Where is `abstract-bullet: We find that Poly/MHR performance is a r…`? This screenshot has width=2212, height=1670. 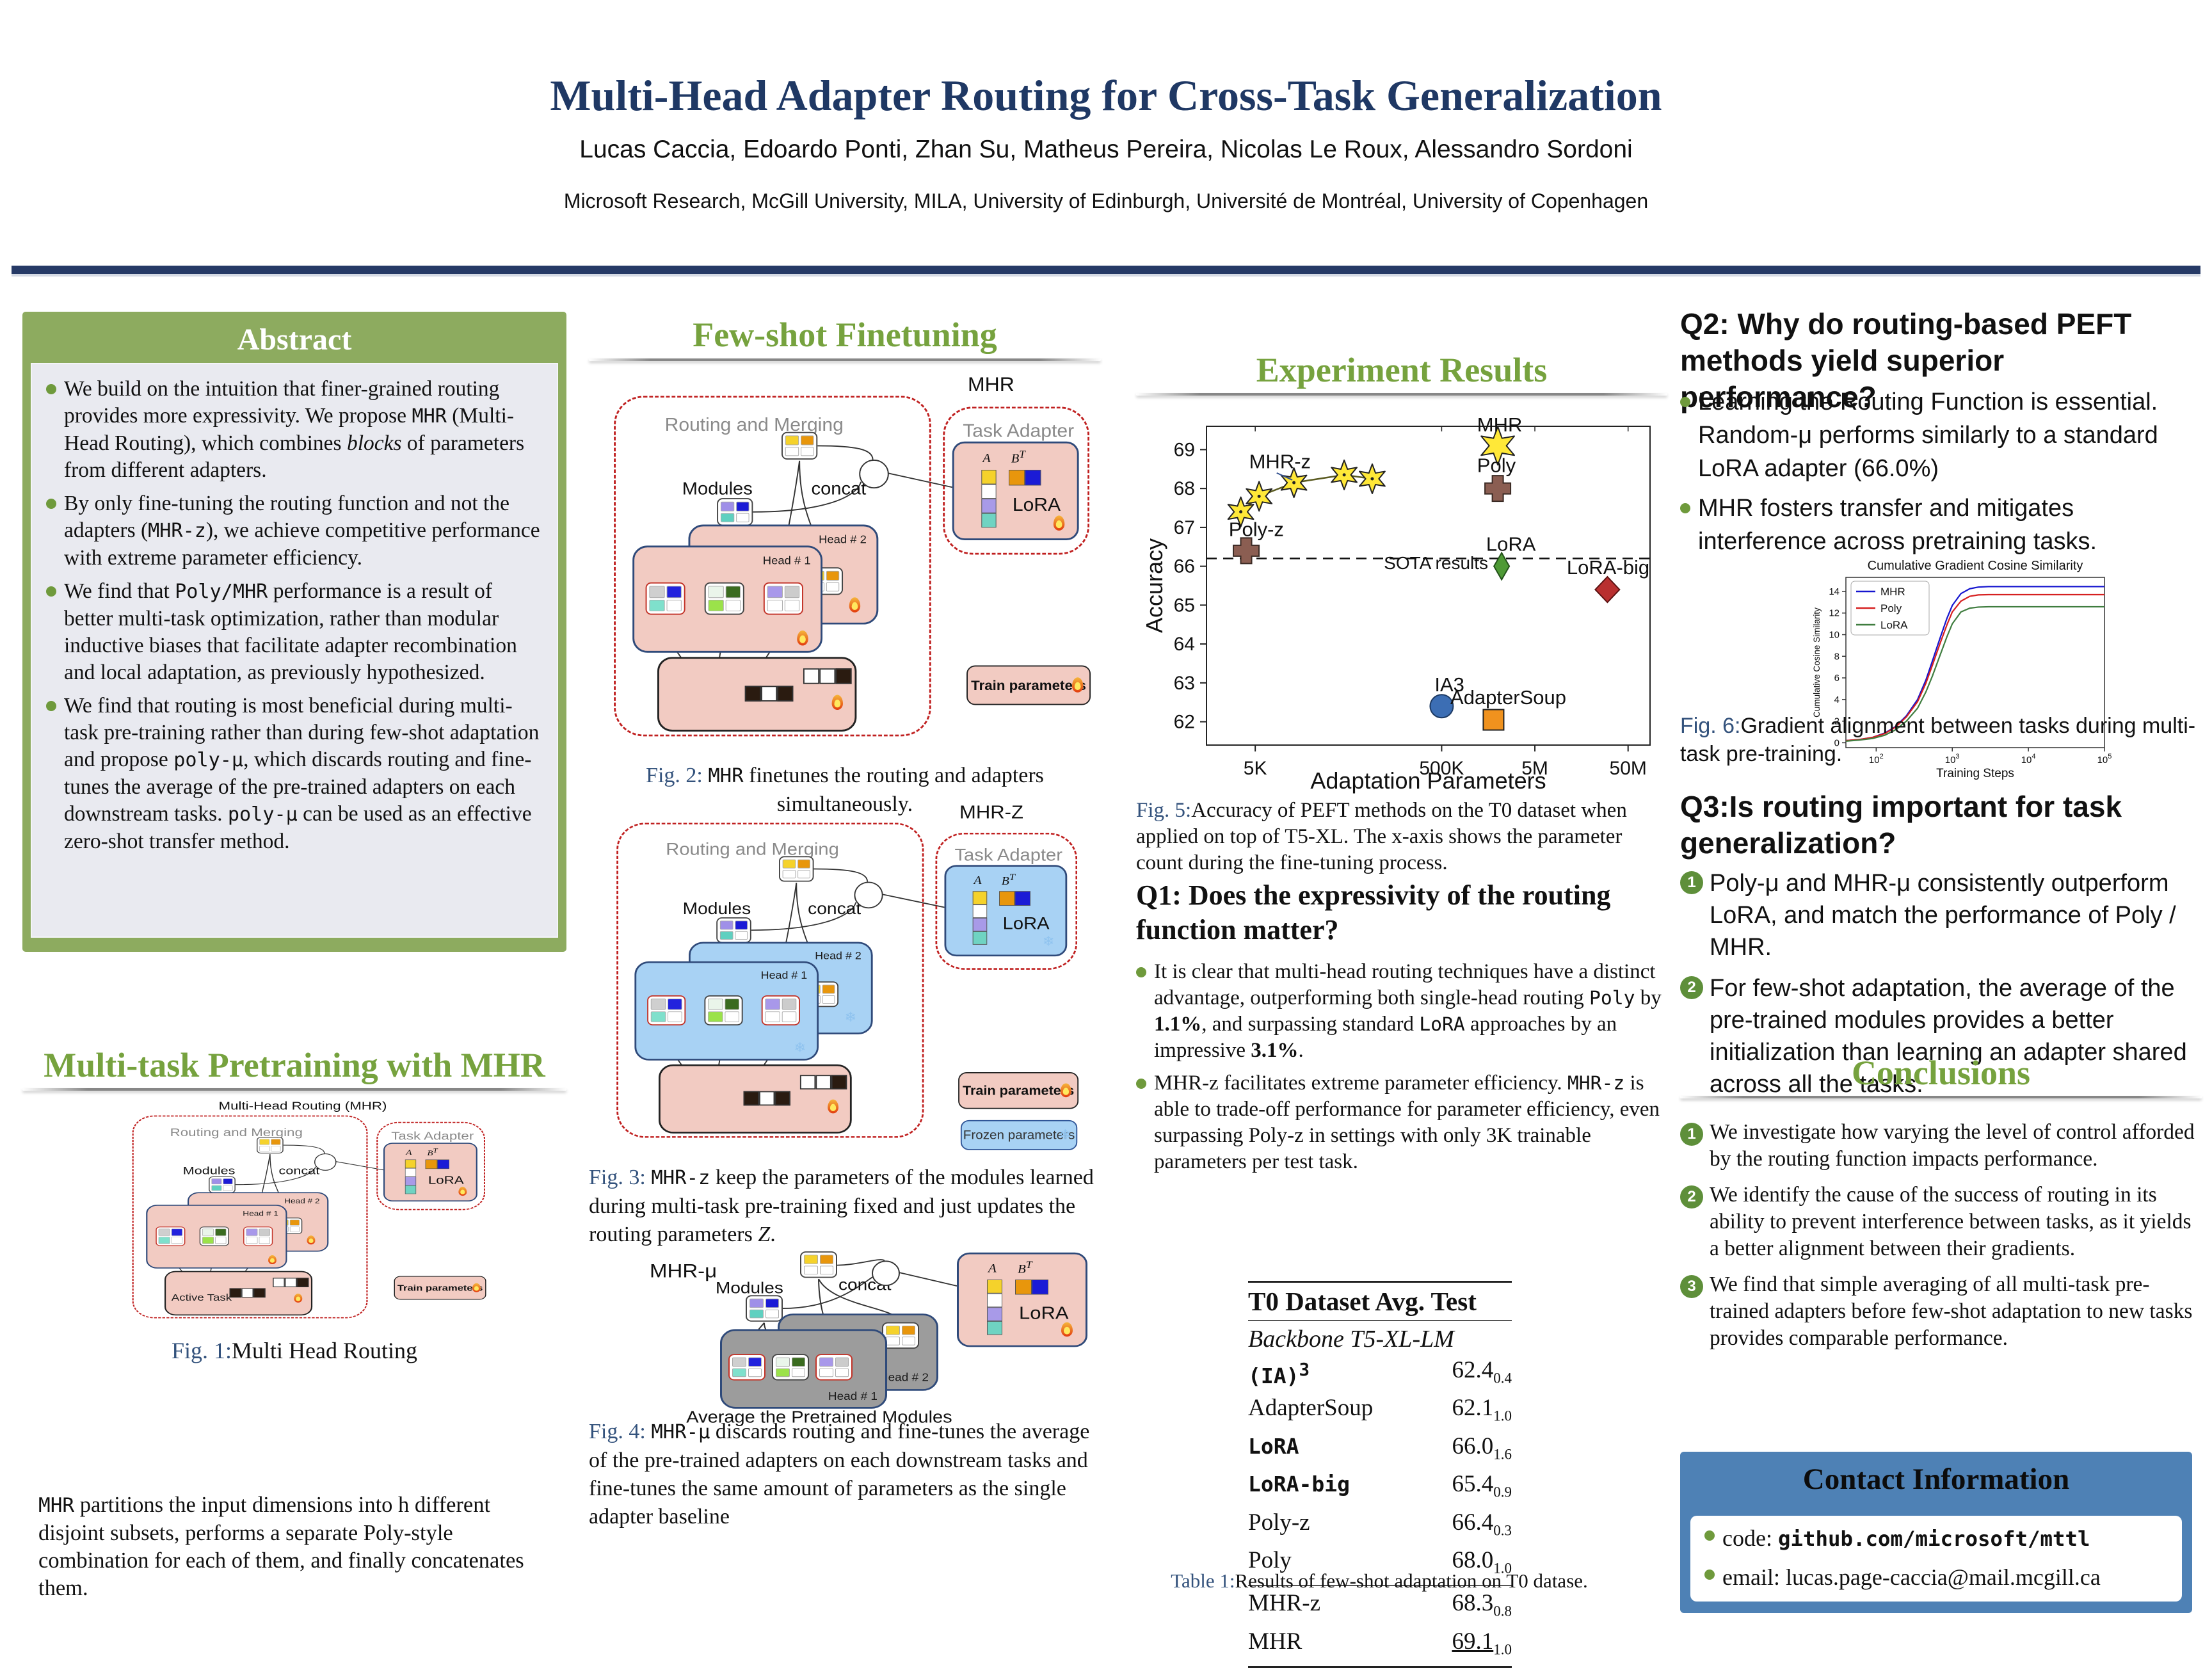
abstract-bullet: We find that Poly/MHR performance is a r… is located at coordinates (295, 632).